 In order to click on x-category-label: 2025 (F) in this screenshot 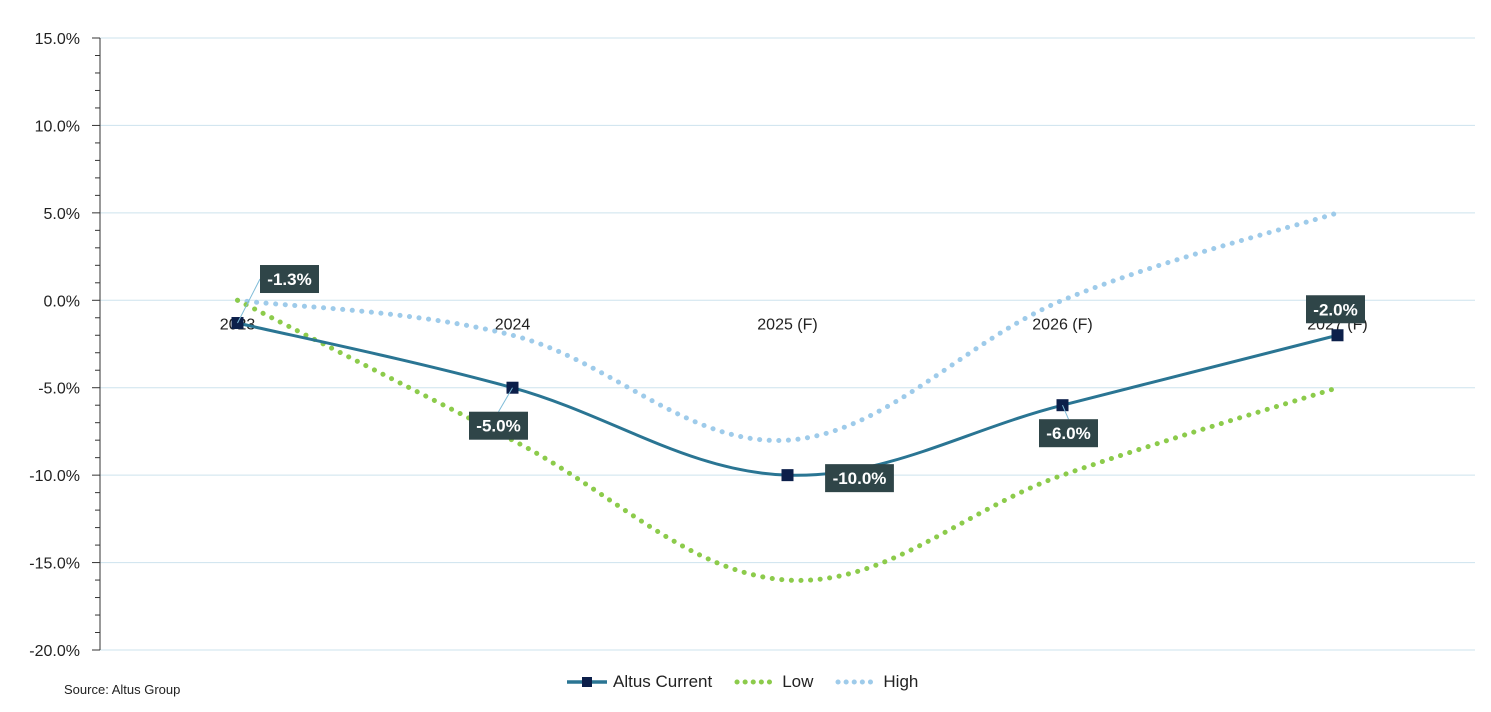, I will do `click(787, 324)`.